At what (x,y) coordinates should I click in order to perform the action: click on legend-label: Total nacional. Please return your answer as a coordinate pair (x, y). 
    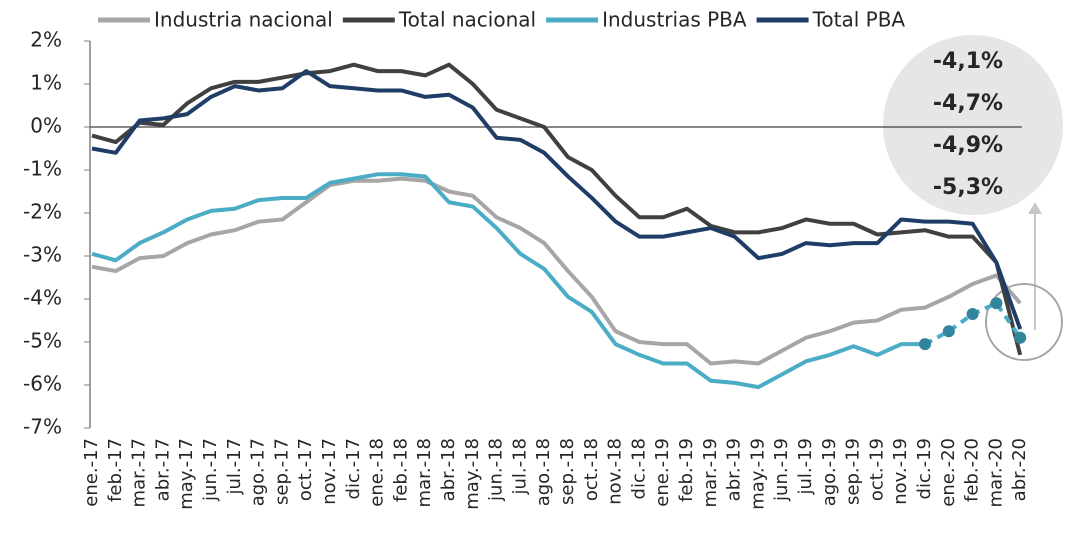
    Looking at the image, I should click on (467, 20).